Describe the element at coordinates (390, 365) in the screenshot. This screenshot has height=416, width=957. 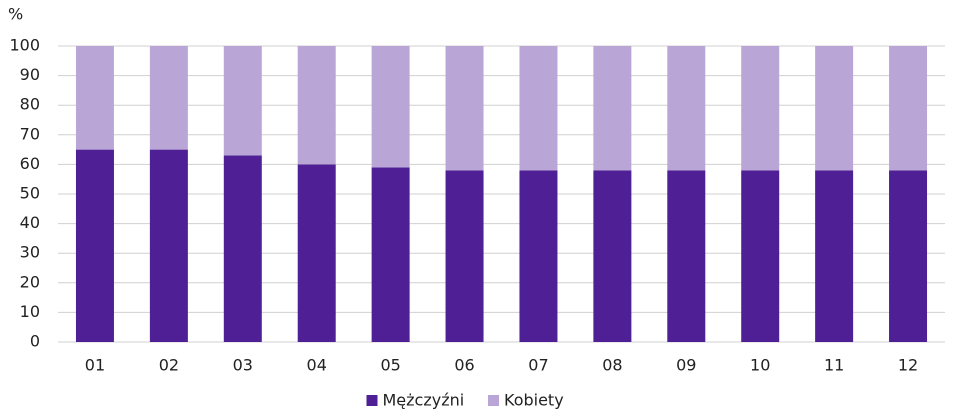
I see `x-tick-label: 05` at that location.